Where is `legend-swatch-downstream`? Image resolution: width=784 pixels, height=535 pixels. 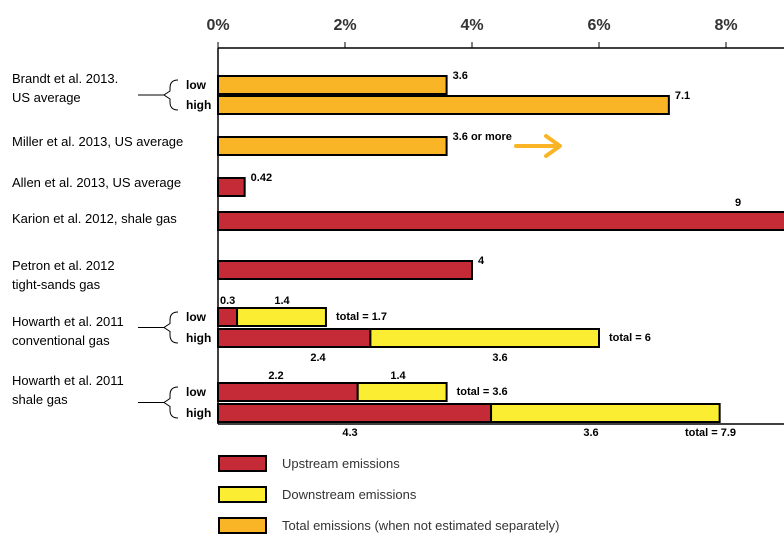 legend-swatch-downstream is located at coordinates (242, 494).